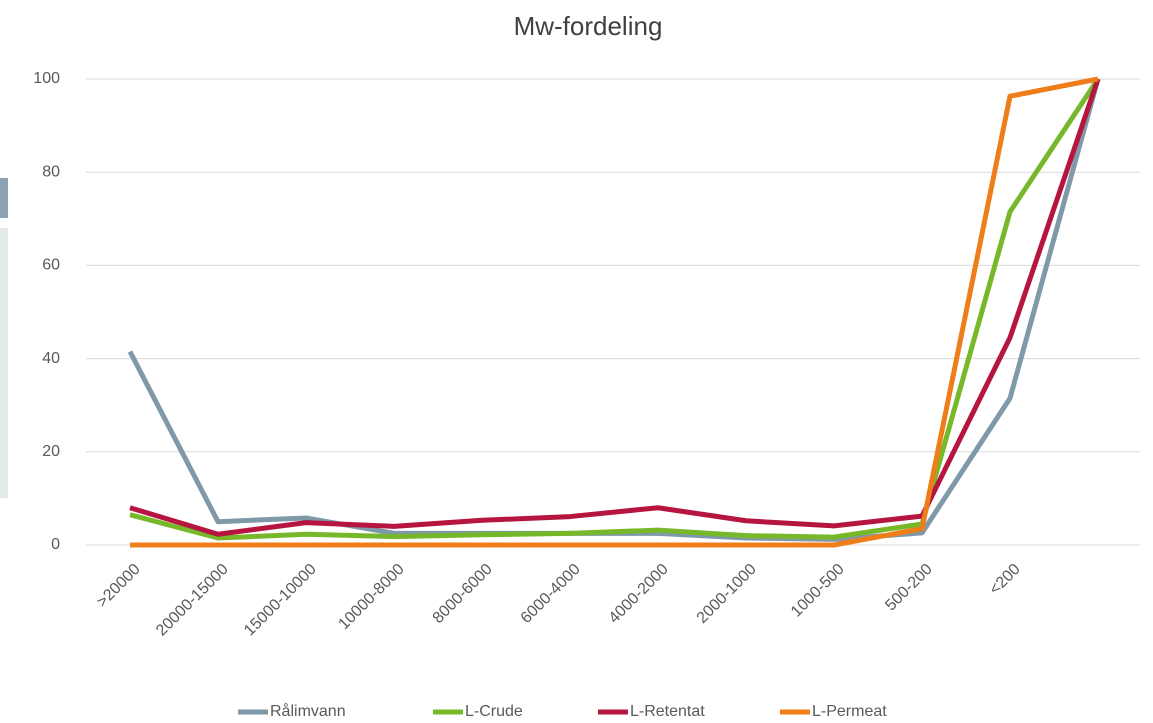 This screenshot has width=1153, height=723. I want to click on legend-label: L-Crude, so click(494, 711).